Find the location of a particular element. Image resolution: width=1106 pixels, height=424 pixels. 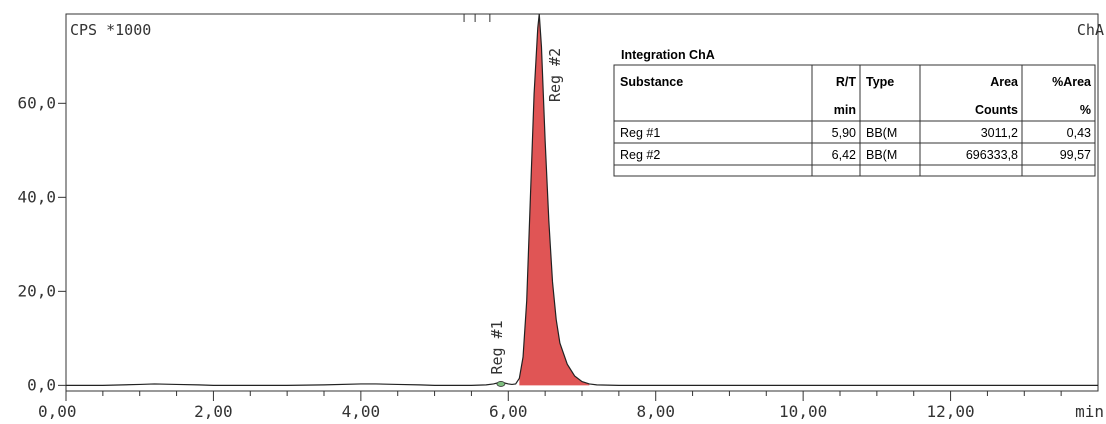

reg1-area-marker is located at coordinates (501, 384).